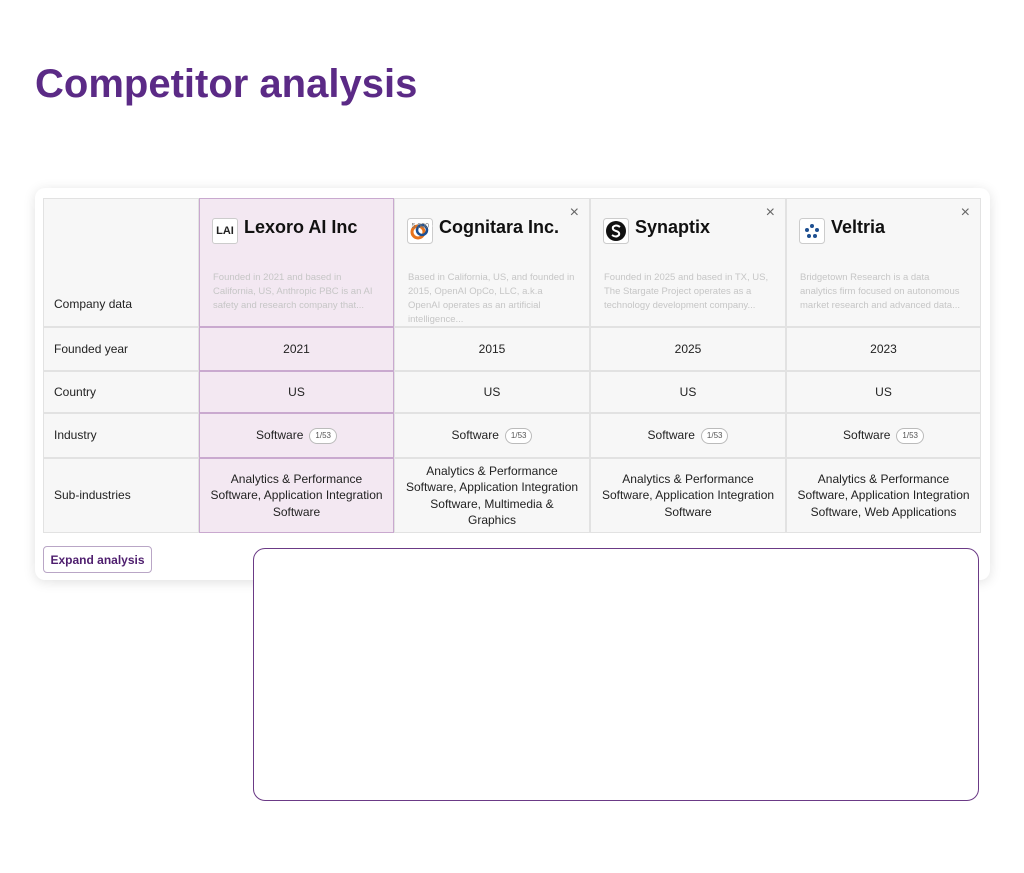  I want to click on table-cell: 2025, so click(688, 349).